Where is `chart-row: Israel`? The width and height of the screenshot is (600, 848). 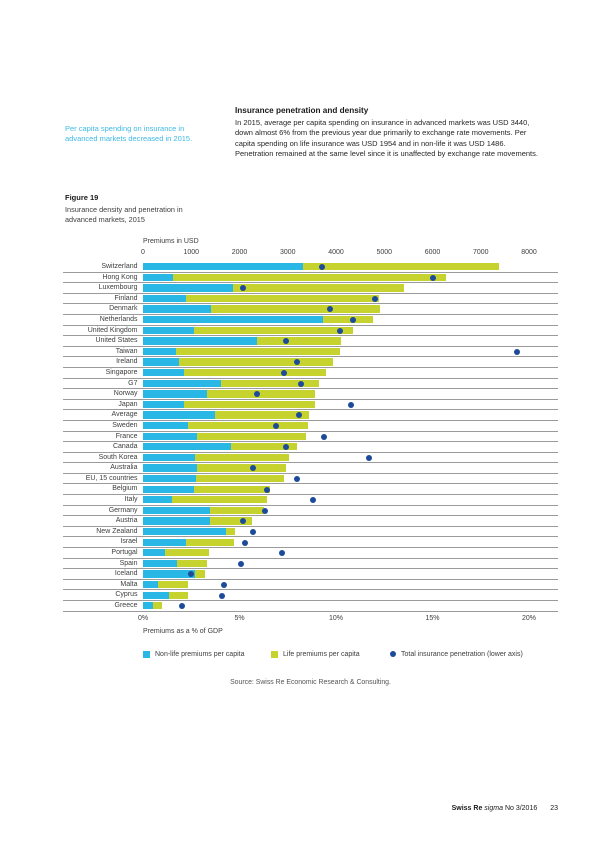
chart-row: Israel is located at coordinates (310, 543).